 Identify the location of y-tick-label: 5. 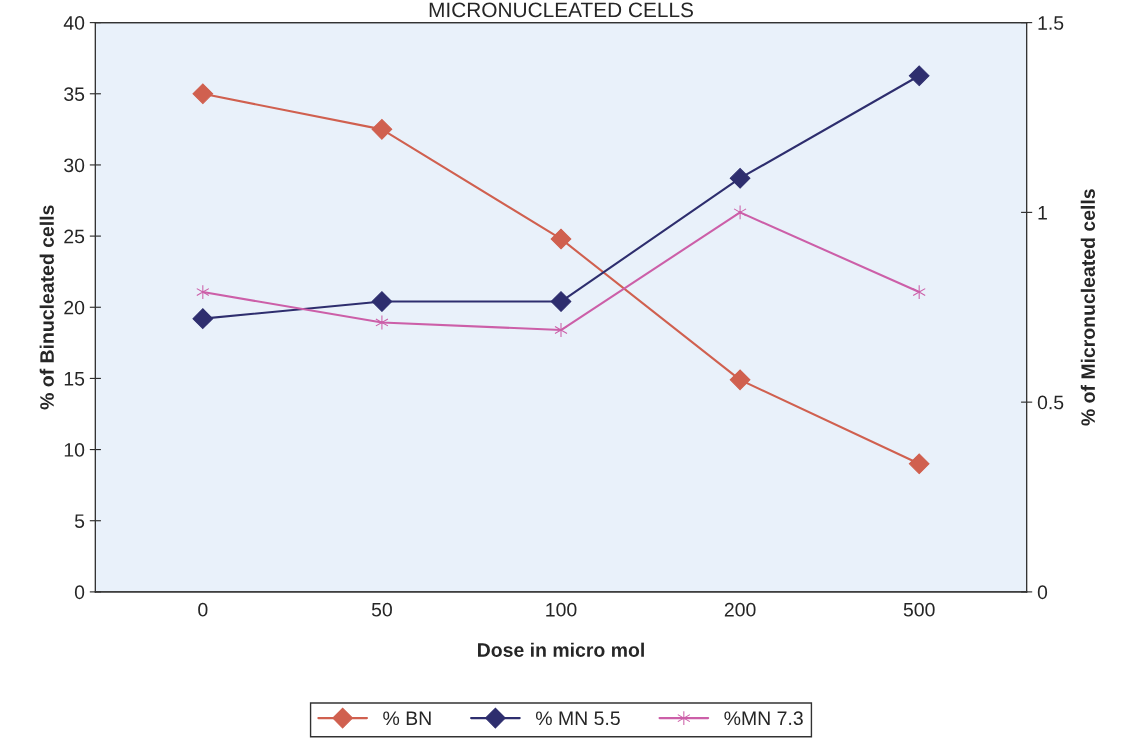
(79, 521).